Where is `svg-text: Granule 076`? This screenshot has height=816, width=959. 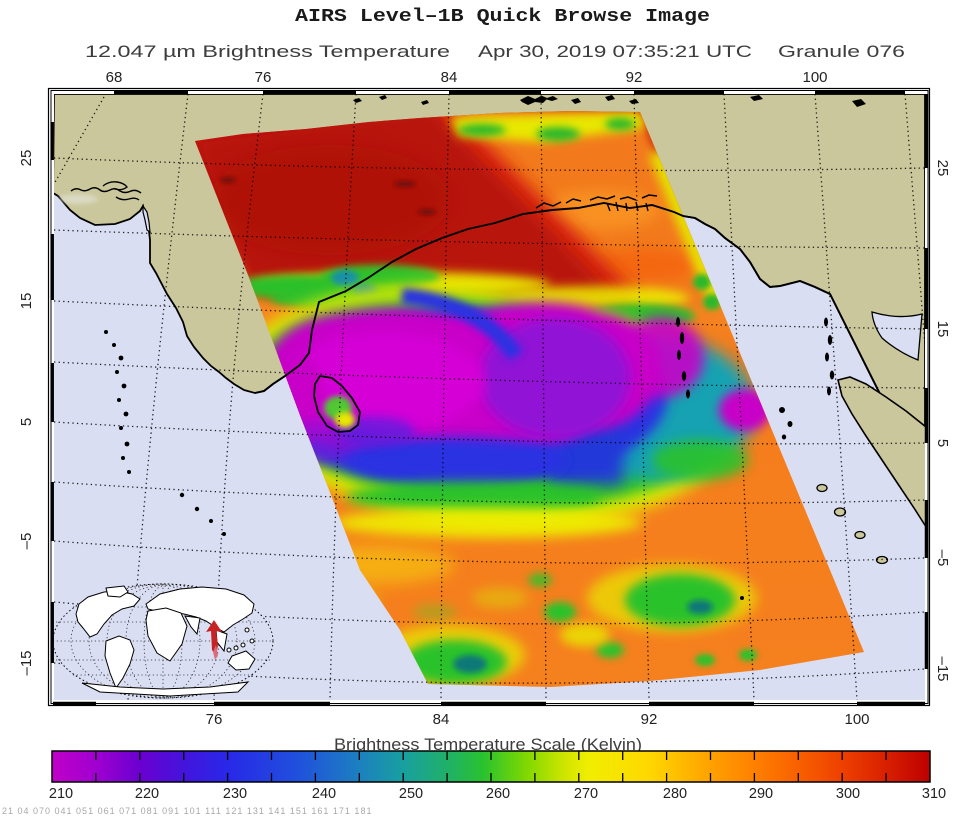 svg-text: Granule 076 is located at coordinates (841, 51).